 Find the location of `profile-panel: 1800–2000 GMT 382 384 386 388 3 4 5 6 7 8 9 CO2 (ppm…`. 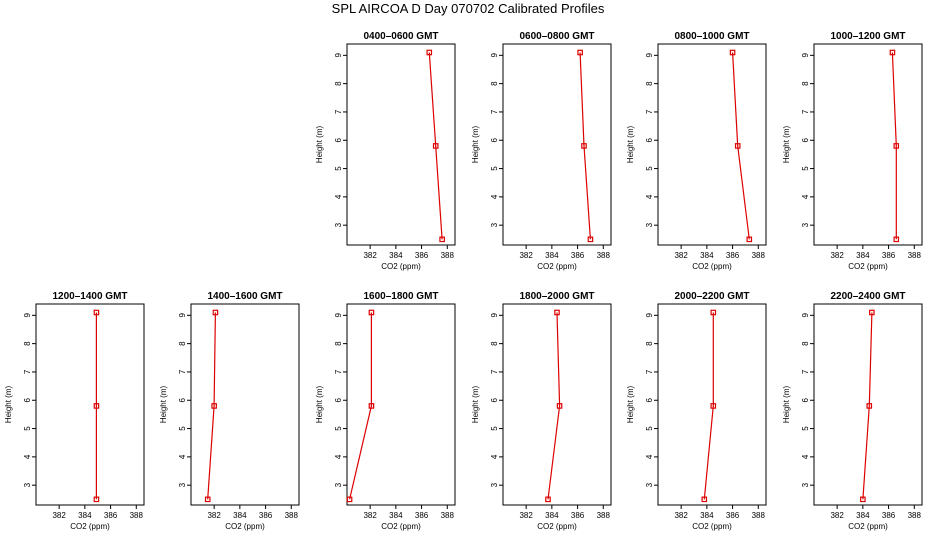

profile-panel: 1800–2000 GMT 382 384 386 388 3 4 5 6 7 8 9 CO2 (ppm… is located at coordinates (541, 411).